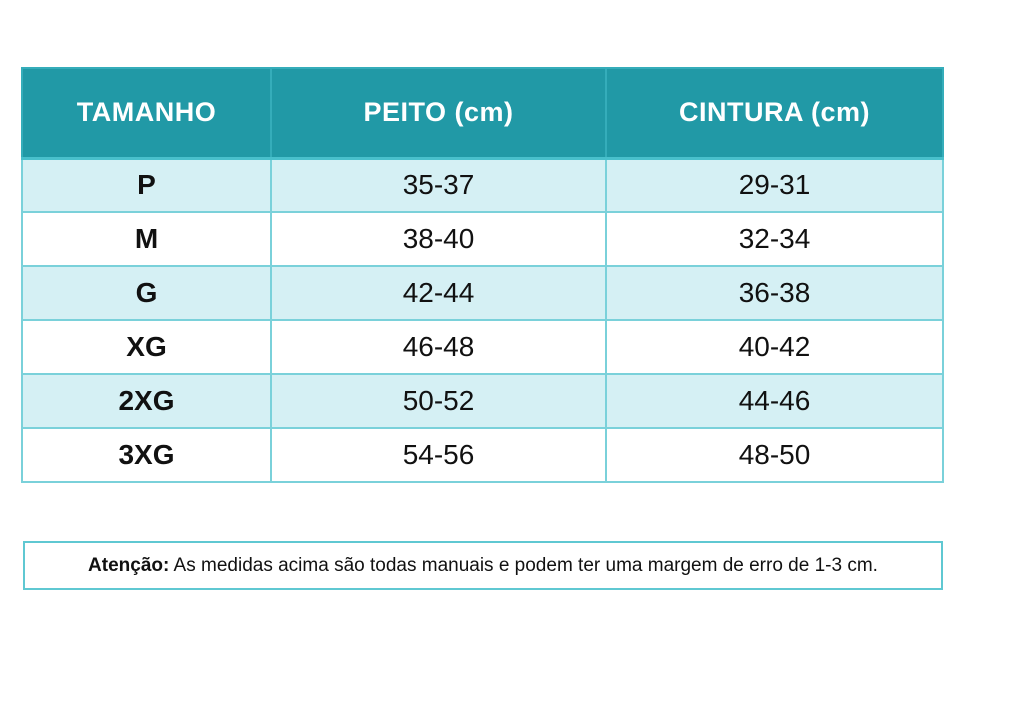 The height and width of the screenshot is (724, 1024). Describe the element at coordinates (146, 239) in the screenshot. I see `size-value: M` at that location.